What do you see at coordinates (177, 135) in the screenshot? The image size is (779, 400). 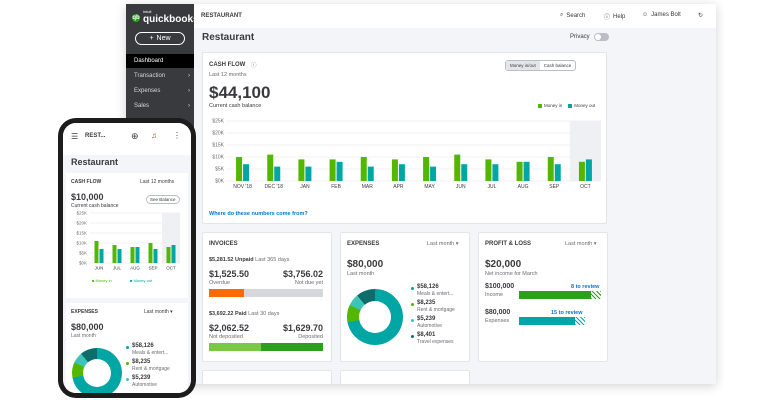 I see `more-icon: ⋮` at bounding box center [177, 135].